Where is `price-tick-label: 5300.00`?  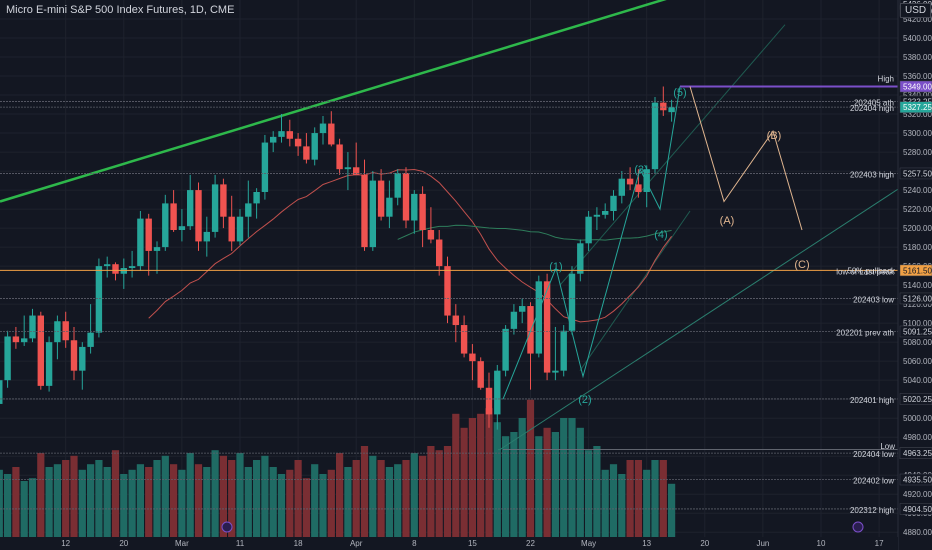 price-tick-label: 5300.00 is located at coordinates (917, 133).